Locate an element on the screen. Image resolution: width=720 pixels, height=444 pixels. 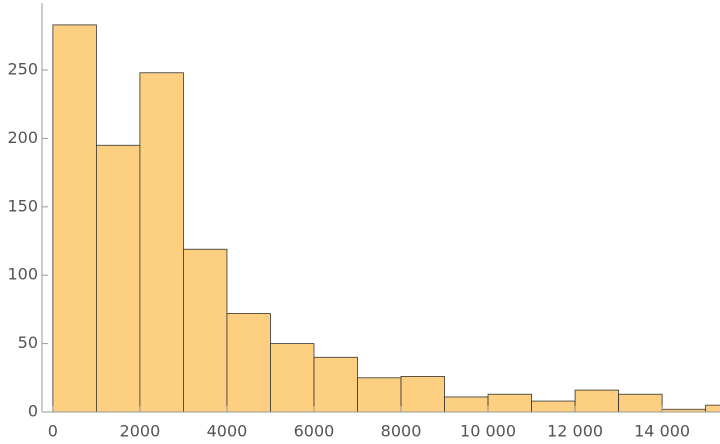
y-tick-label: 0 is located at coordinates (33, 411).